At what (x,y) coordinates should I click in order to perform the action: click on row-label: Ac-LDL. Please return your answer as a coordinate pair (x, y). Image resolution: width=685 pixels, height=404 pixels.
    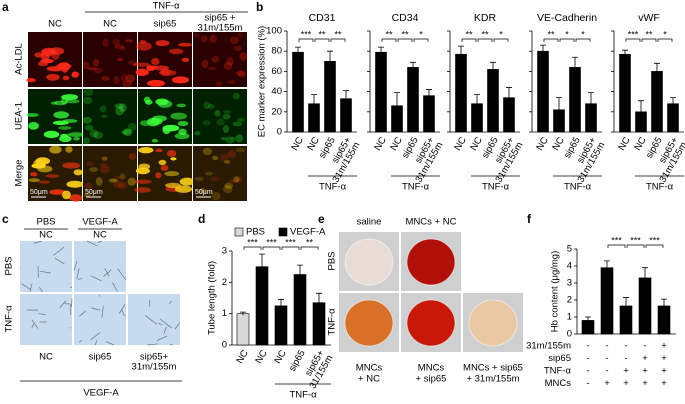
    Looking at the image, I should click on (19, 59).